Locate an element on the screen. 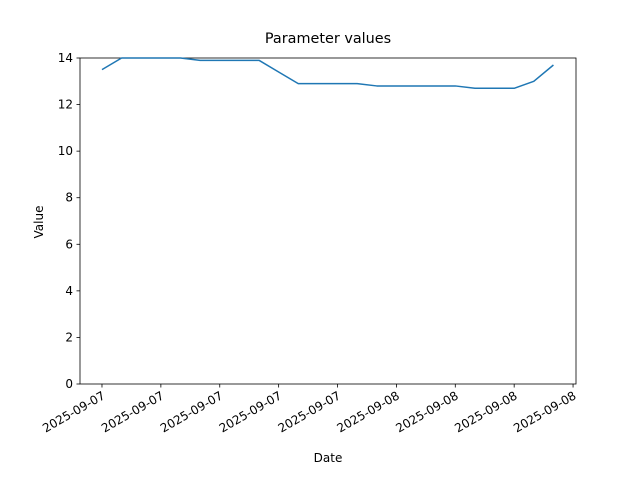 The height and width of the screenshot is (480, 640). data-line is located at coordinates (327, 73).